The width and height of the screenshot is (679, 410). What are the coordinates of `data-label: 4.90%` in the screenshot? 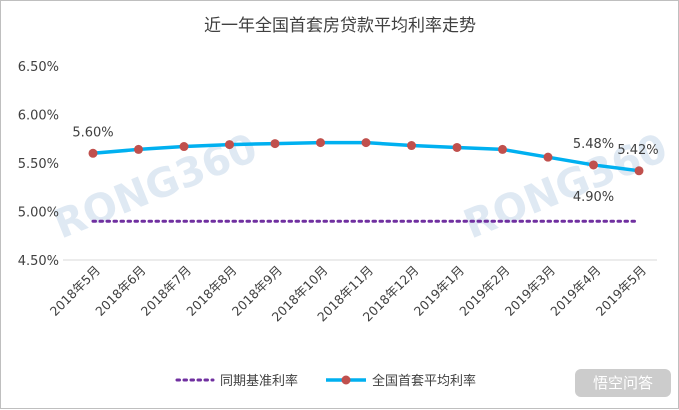 It's located at (593, 197).